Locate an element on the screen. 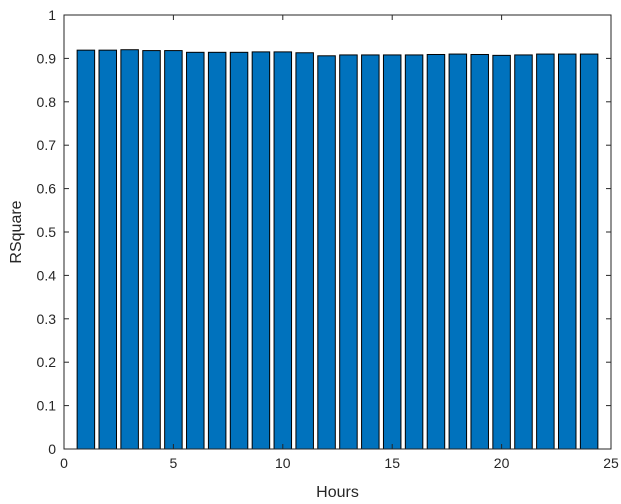 The width and height of the screenshot is (621, 504). y-tick-label: 0.8 is located at coordinates (47, 102).